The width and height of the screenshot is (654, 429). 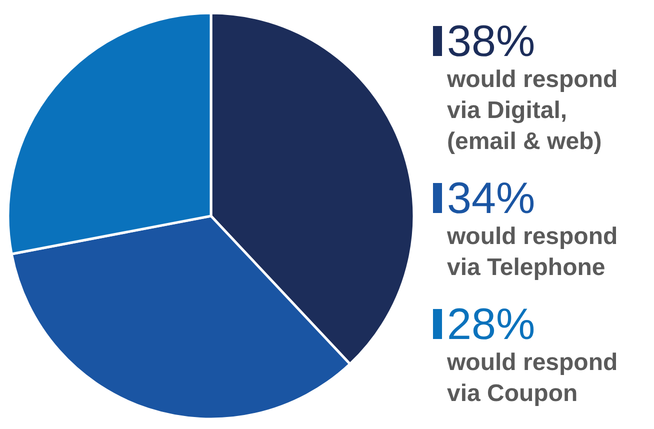 What do you see at coordinates (532, 110) in the screenshot?
I see `legend-label: would respond via Digital, (email & web)` at bounding box center [532, 110].